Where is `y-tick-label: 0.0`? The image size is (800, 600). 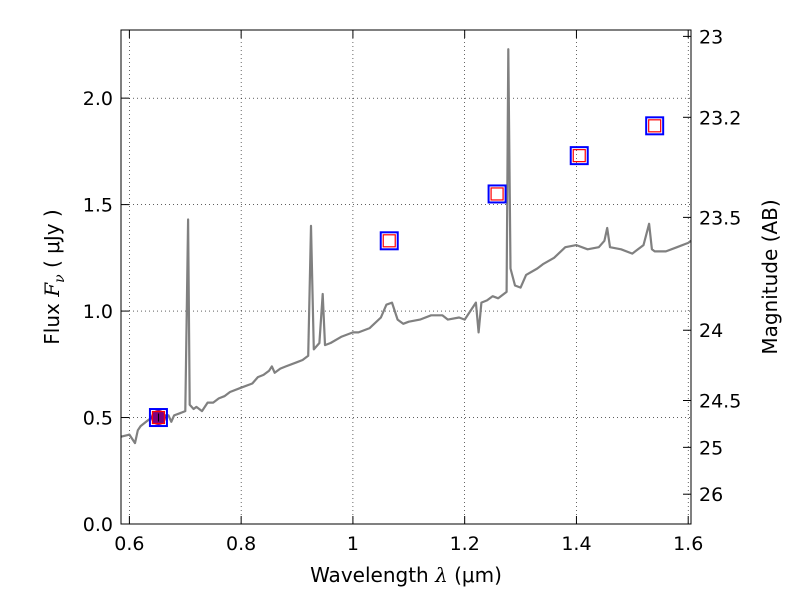
y-tick-label: 0.0 is located at coordinates (98, 525).